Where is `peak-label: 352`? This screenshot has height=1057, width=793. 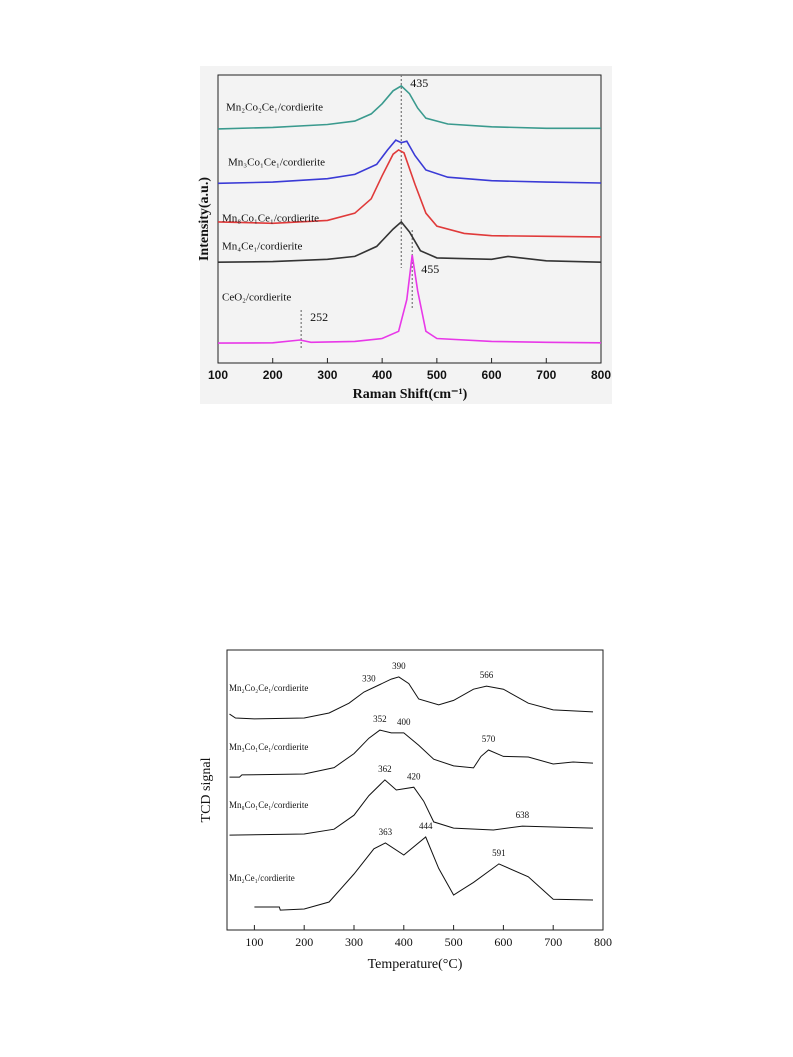
peak-label: 352 is located at coordinates (380, 719).